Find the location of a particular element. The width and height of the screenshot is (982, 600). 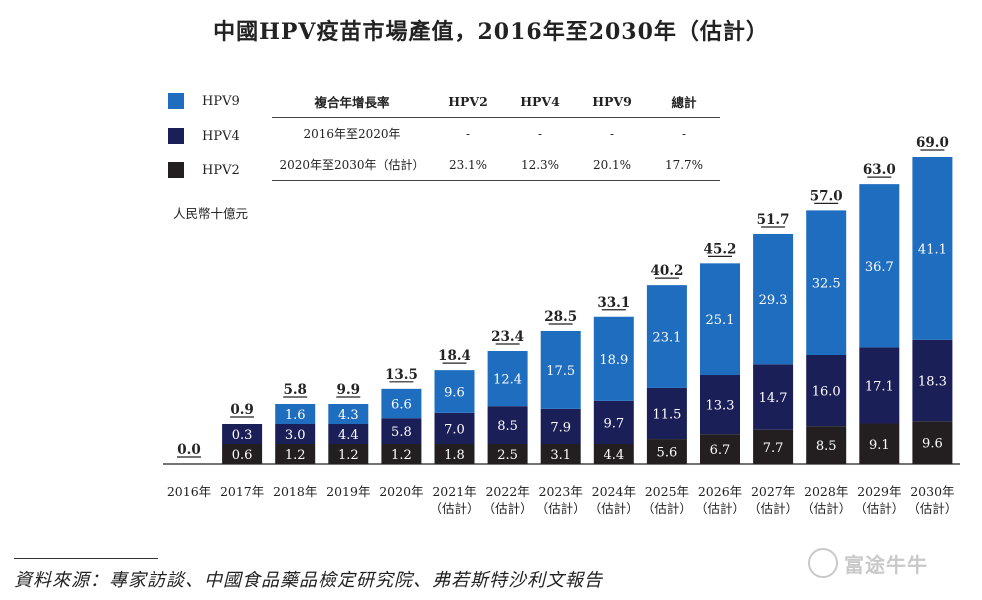

legend-item-hpv9: HPV9 is located at coordinates (204, 101).